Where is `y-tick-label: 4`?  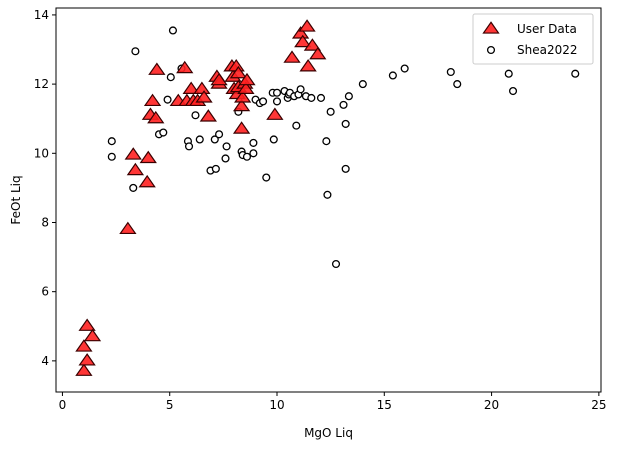
y-tick-label: 4 is located at coordinates (45, 361).